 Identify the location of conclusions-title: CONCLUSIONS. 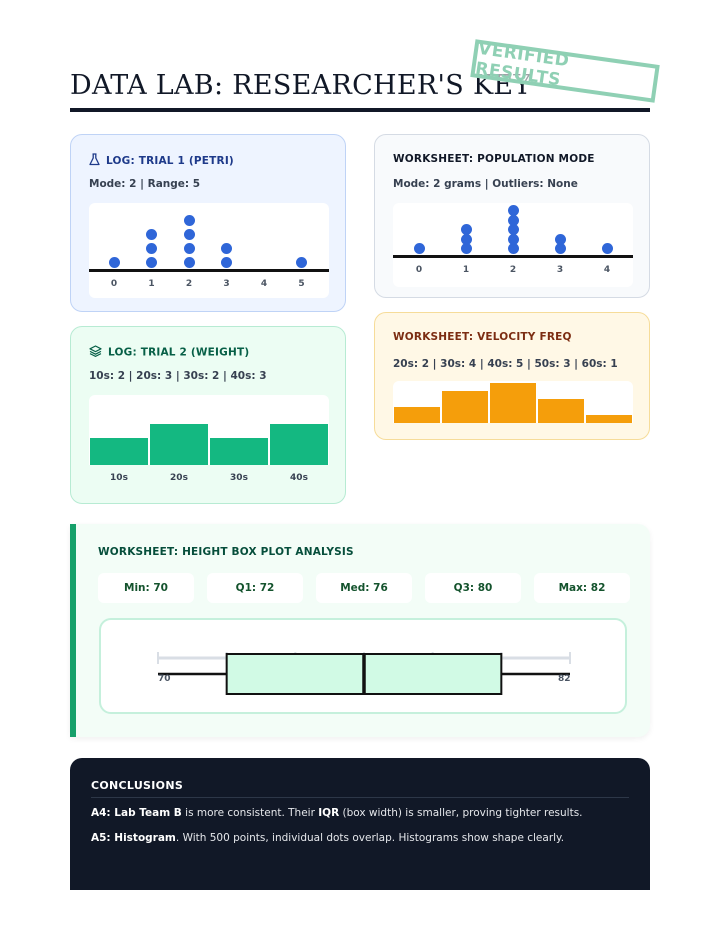
(137, 785).